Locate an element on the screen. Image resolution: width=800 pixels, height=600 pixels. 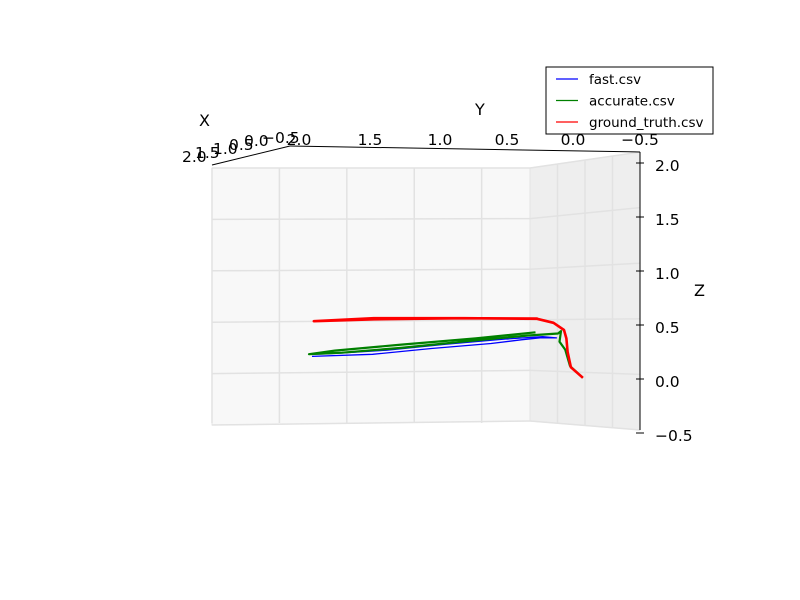
z-tick-label: 0.0 is located at coordinates (667, 382).